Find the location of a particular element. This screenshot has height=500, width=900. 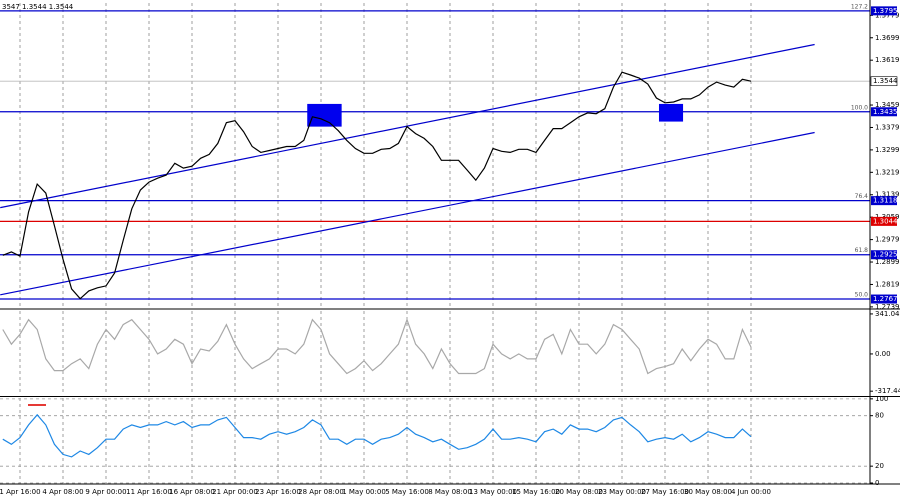

y-tick-label: 0 is located at coordinates (877, 483).